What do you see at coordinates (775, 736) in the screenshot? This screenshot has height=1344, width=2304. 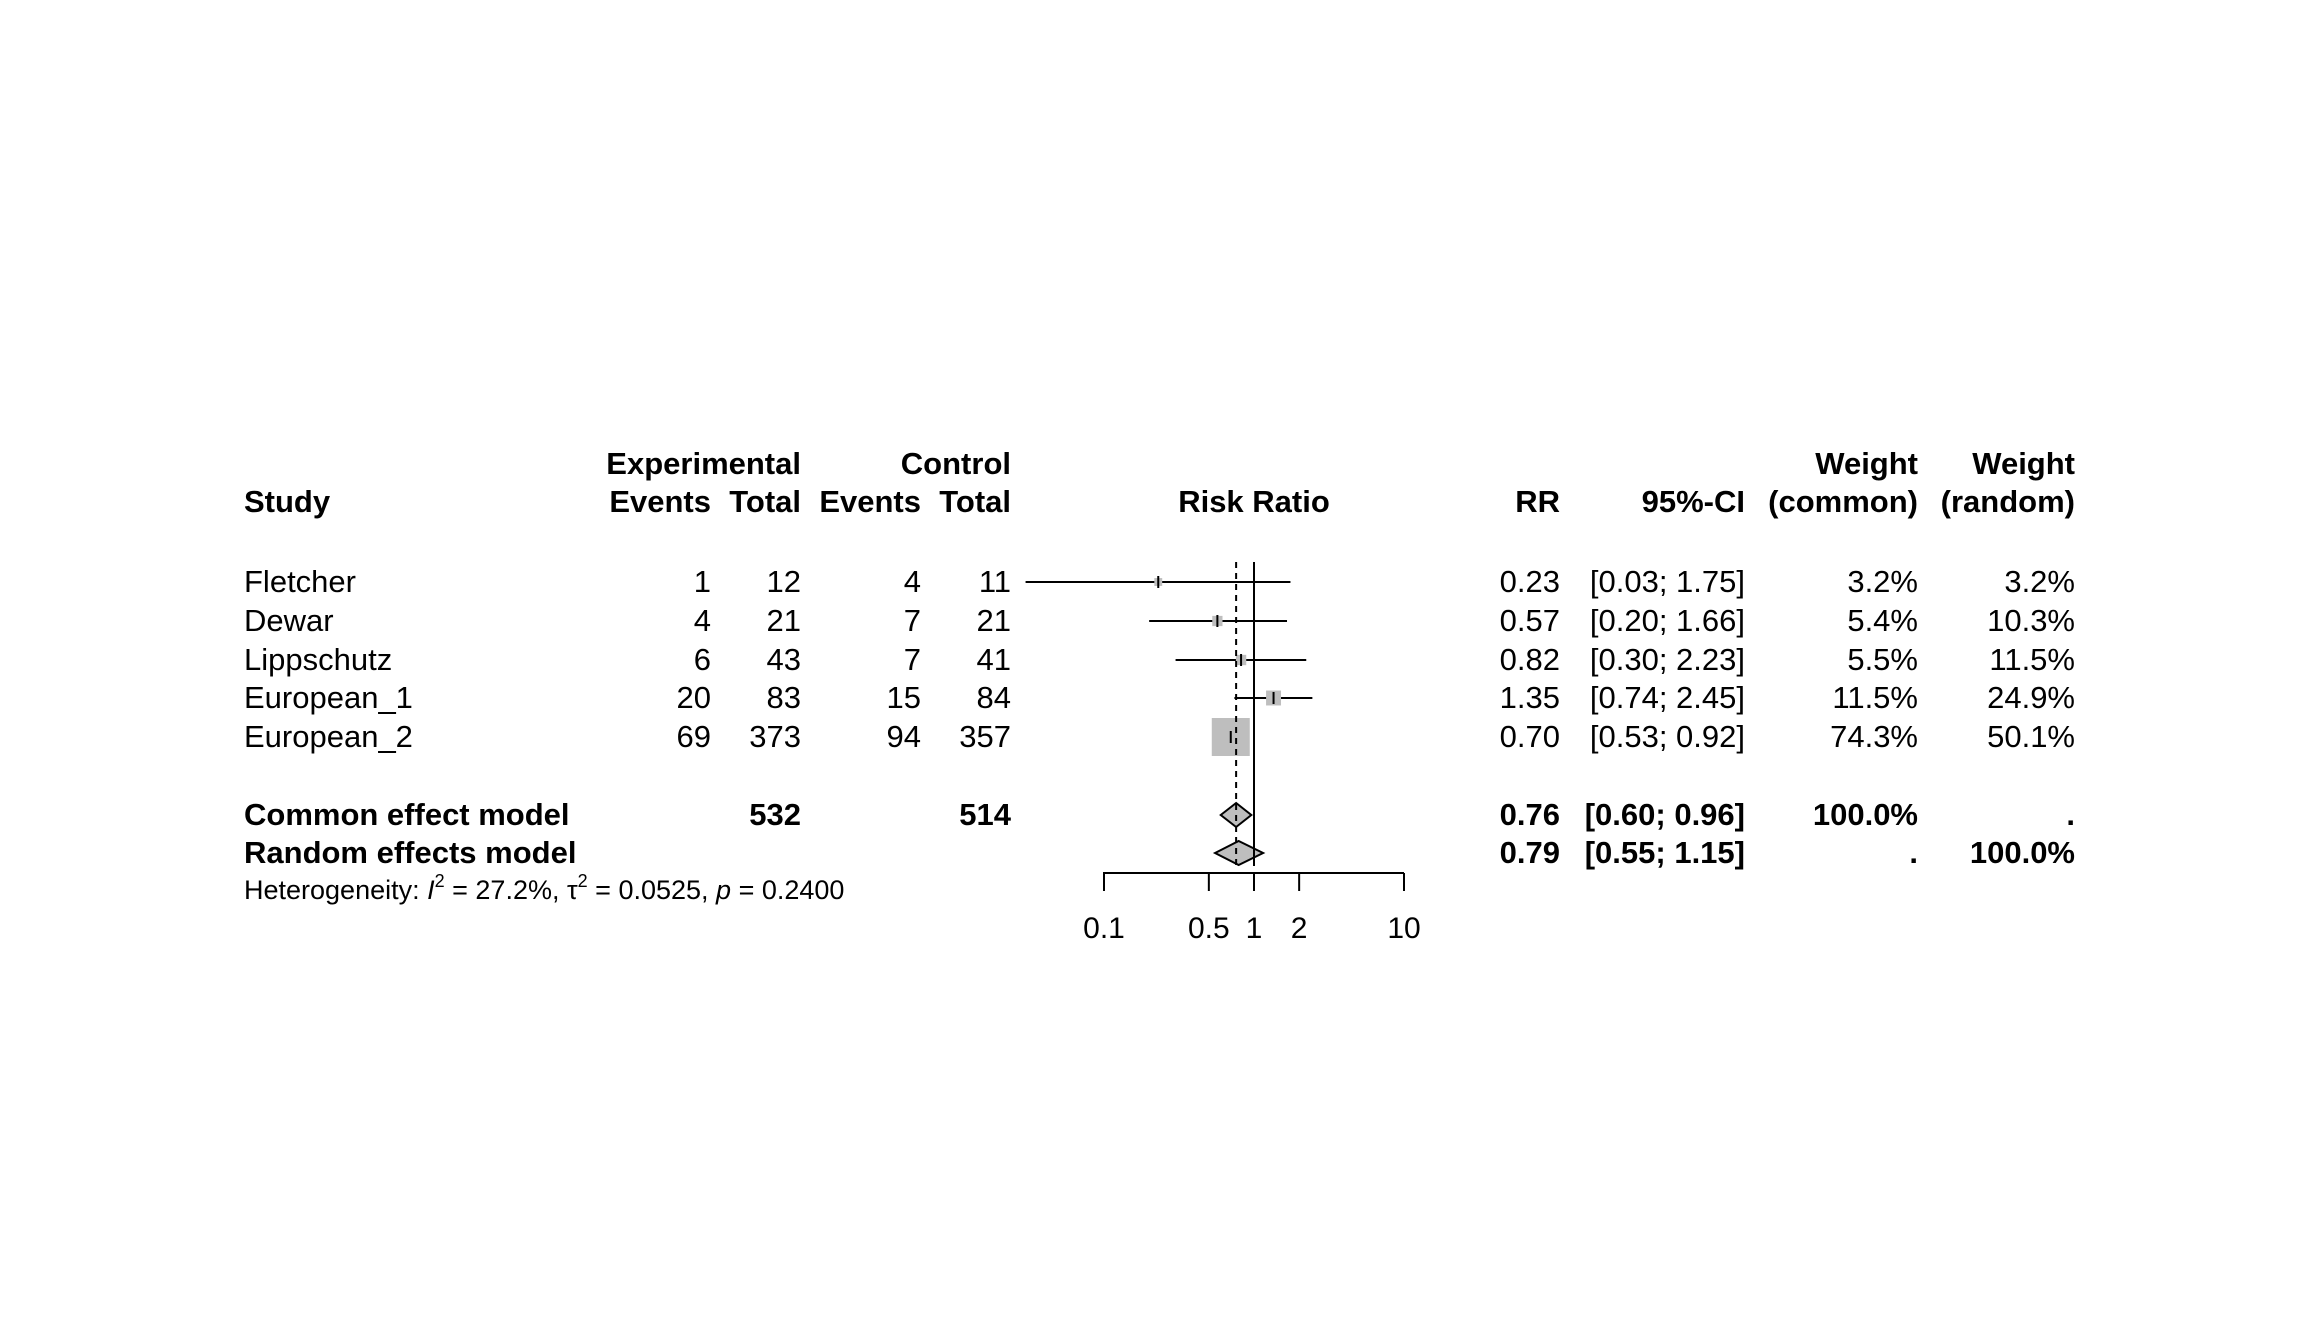 I see `exp-total: 373` at bounding box center [775, 736].